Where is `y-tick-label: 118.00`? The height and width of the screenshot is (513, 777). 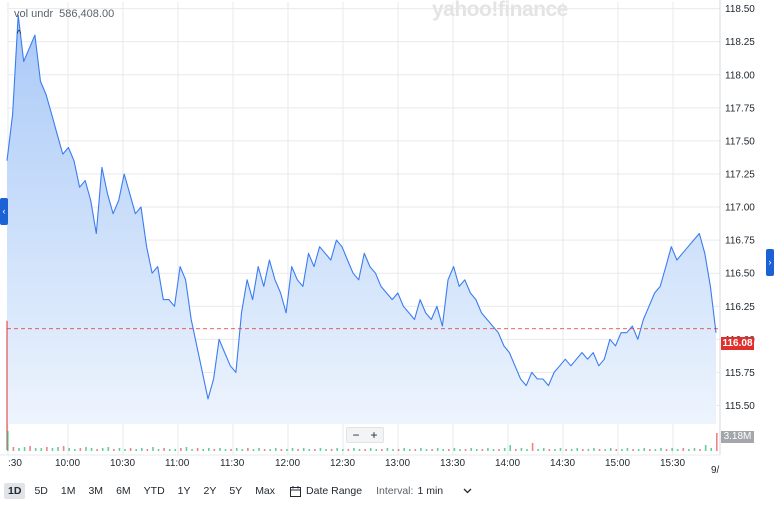
y-tick-label: 118.00 is located at coordinates (740, 75).